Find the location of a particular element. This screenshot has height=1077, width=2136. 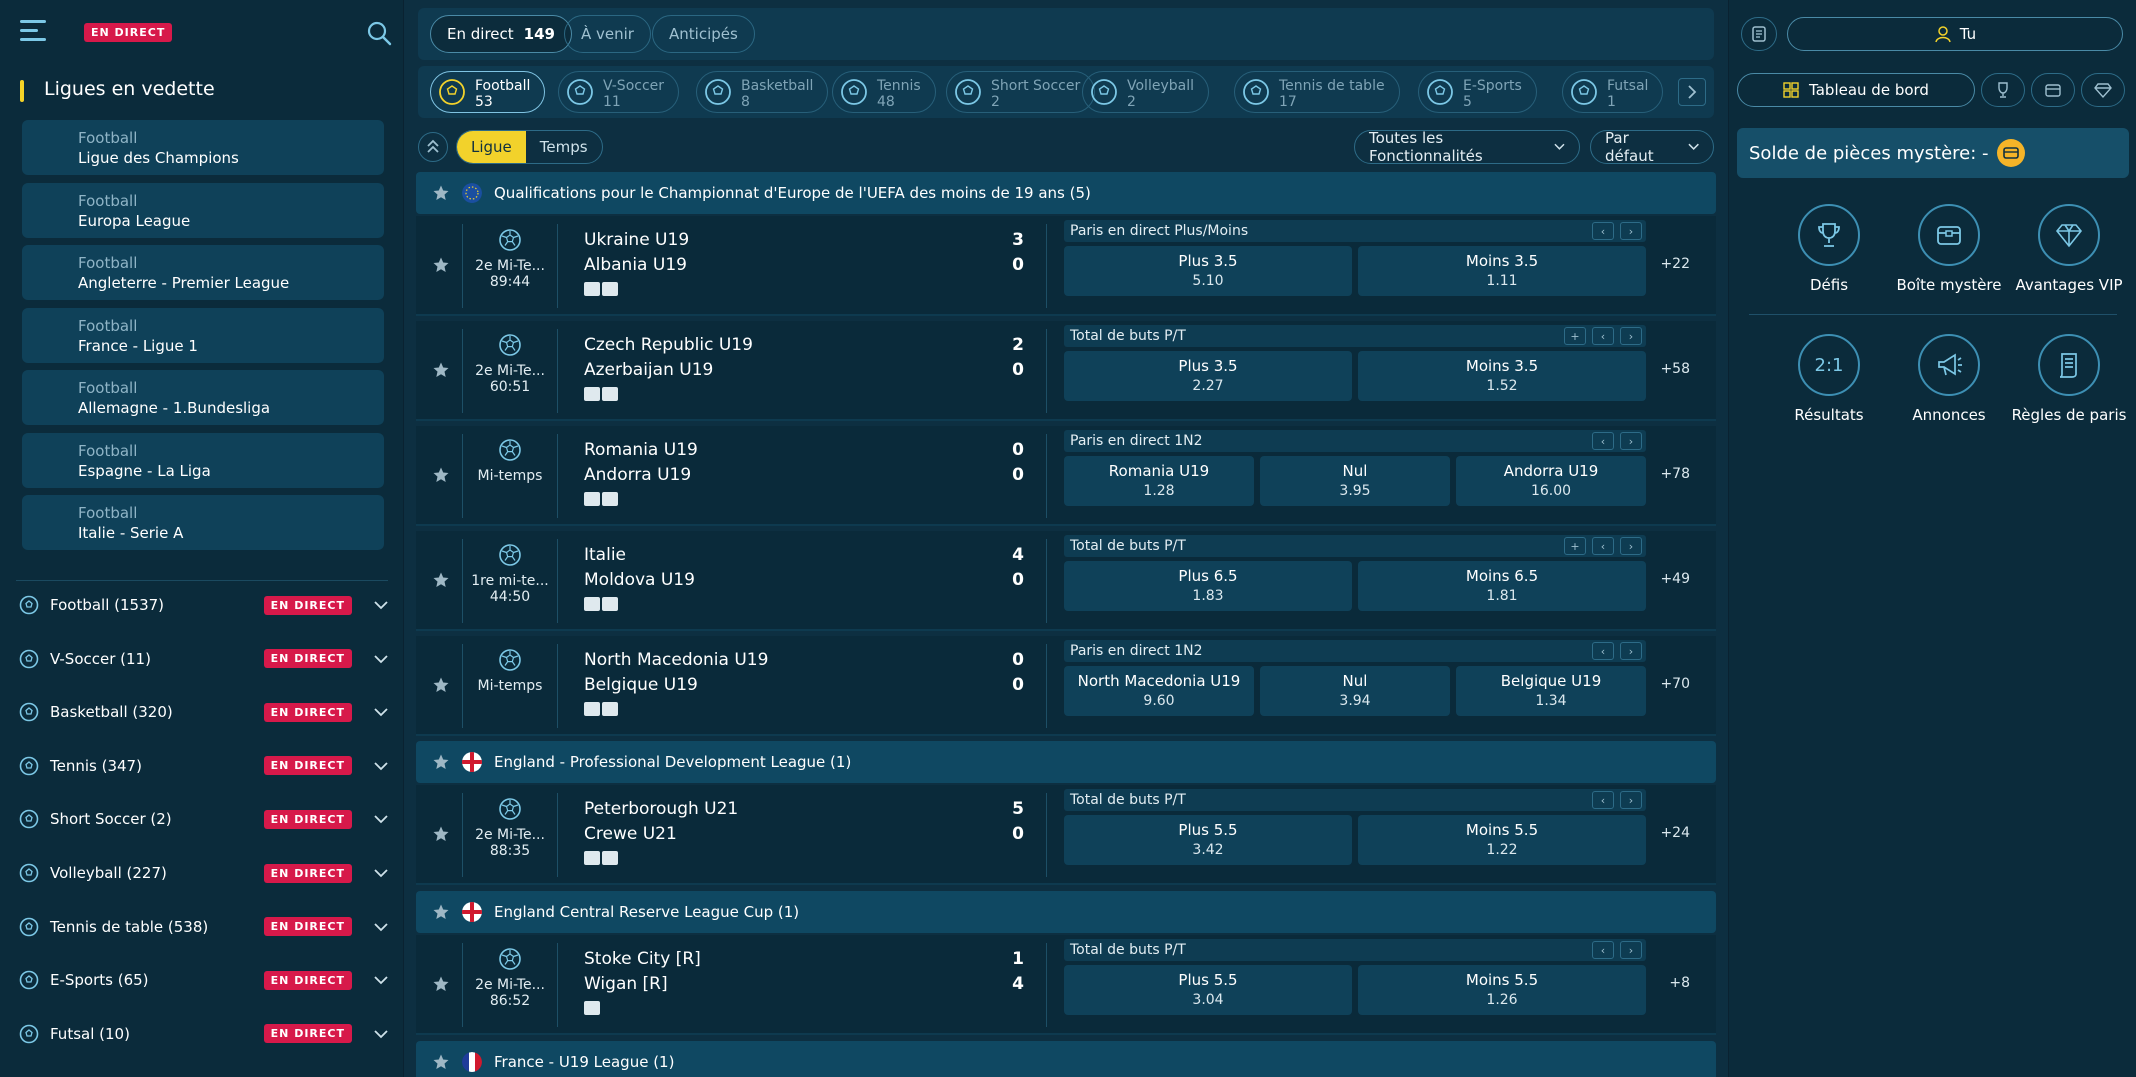

odds-button: Romania U19 1.28 is located at coordinates (1159, 481).